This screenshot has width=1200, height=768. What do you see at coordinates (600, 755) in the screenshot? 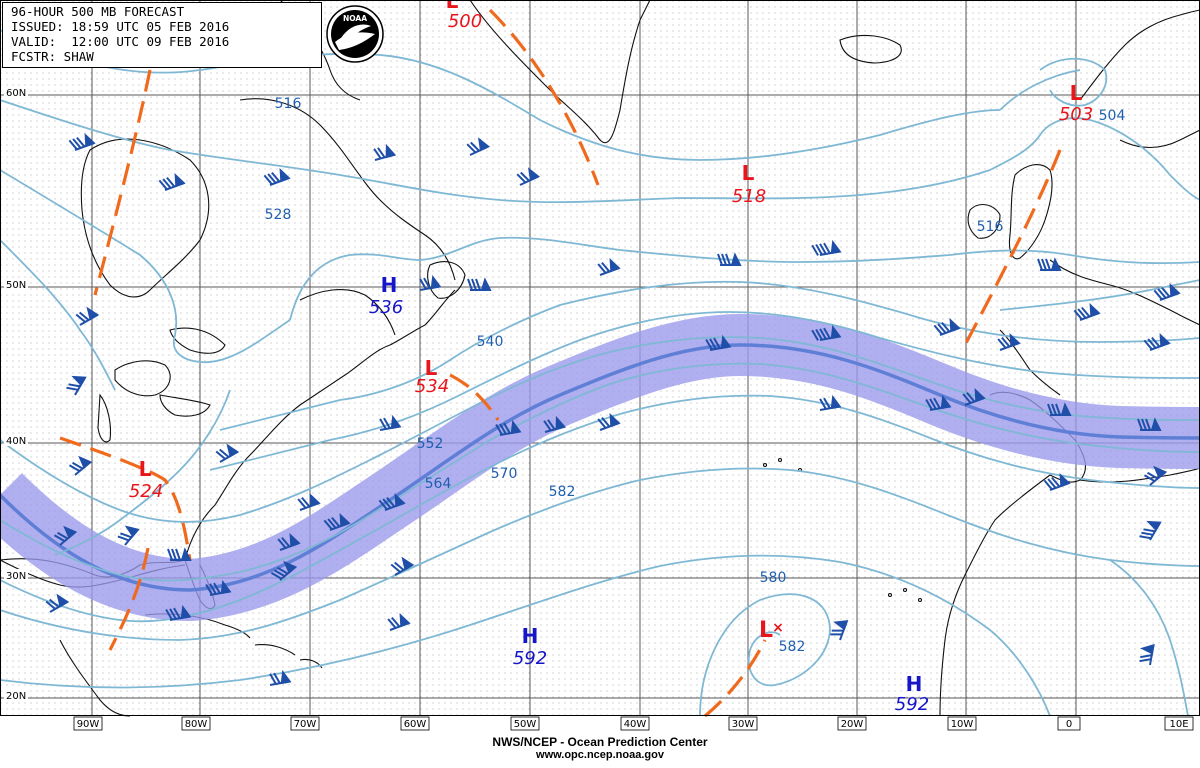
I see `footer-url: www.opc.ncep.noaa.gov` at bounding box center [600, 755].